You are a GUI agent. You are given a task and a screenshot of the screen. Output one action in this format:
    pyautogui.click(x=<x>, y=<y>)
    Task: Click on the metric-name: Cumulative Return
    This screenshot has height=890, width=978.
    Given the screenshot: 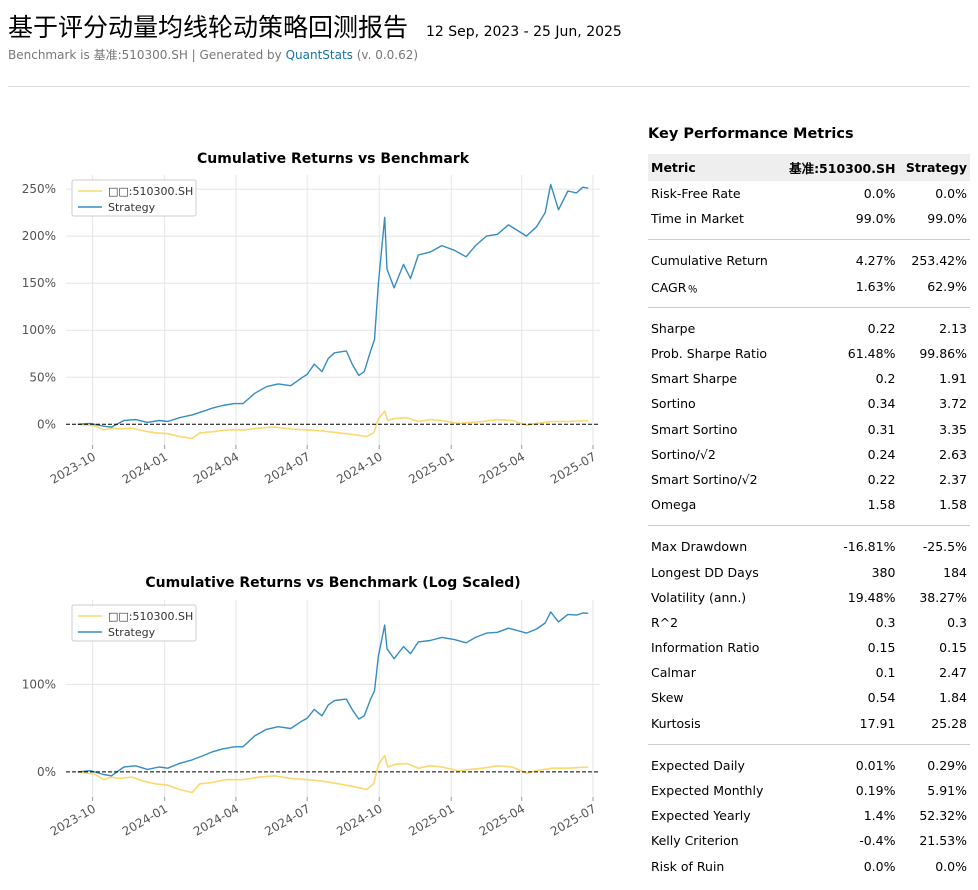 What is the action you would take?
    pyautogui.click(x=709, y=261)
    